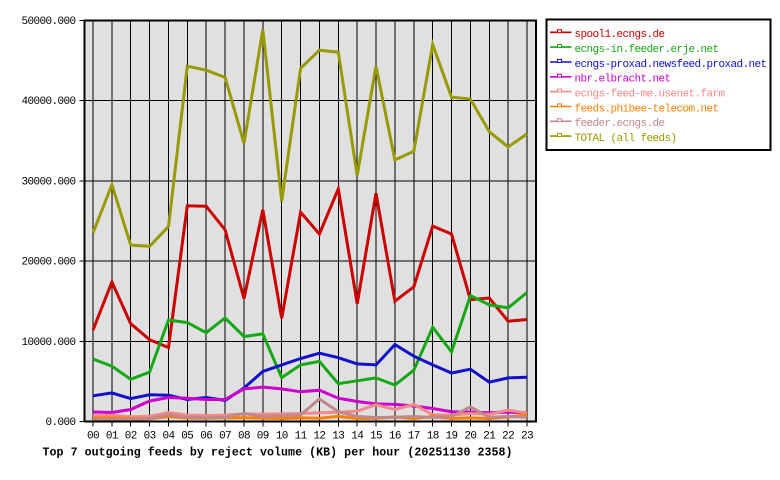 This screenshot has width=780, height=480. I want to click on svg-text: 15, so click(376, 437).